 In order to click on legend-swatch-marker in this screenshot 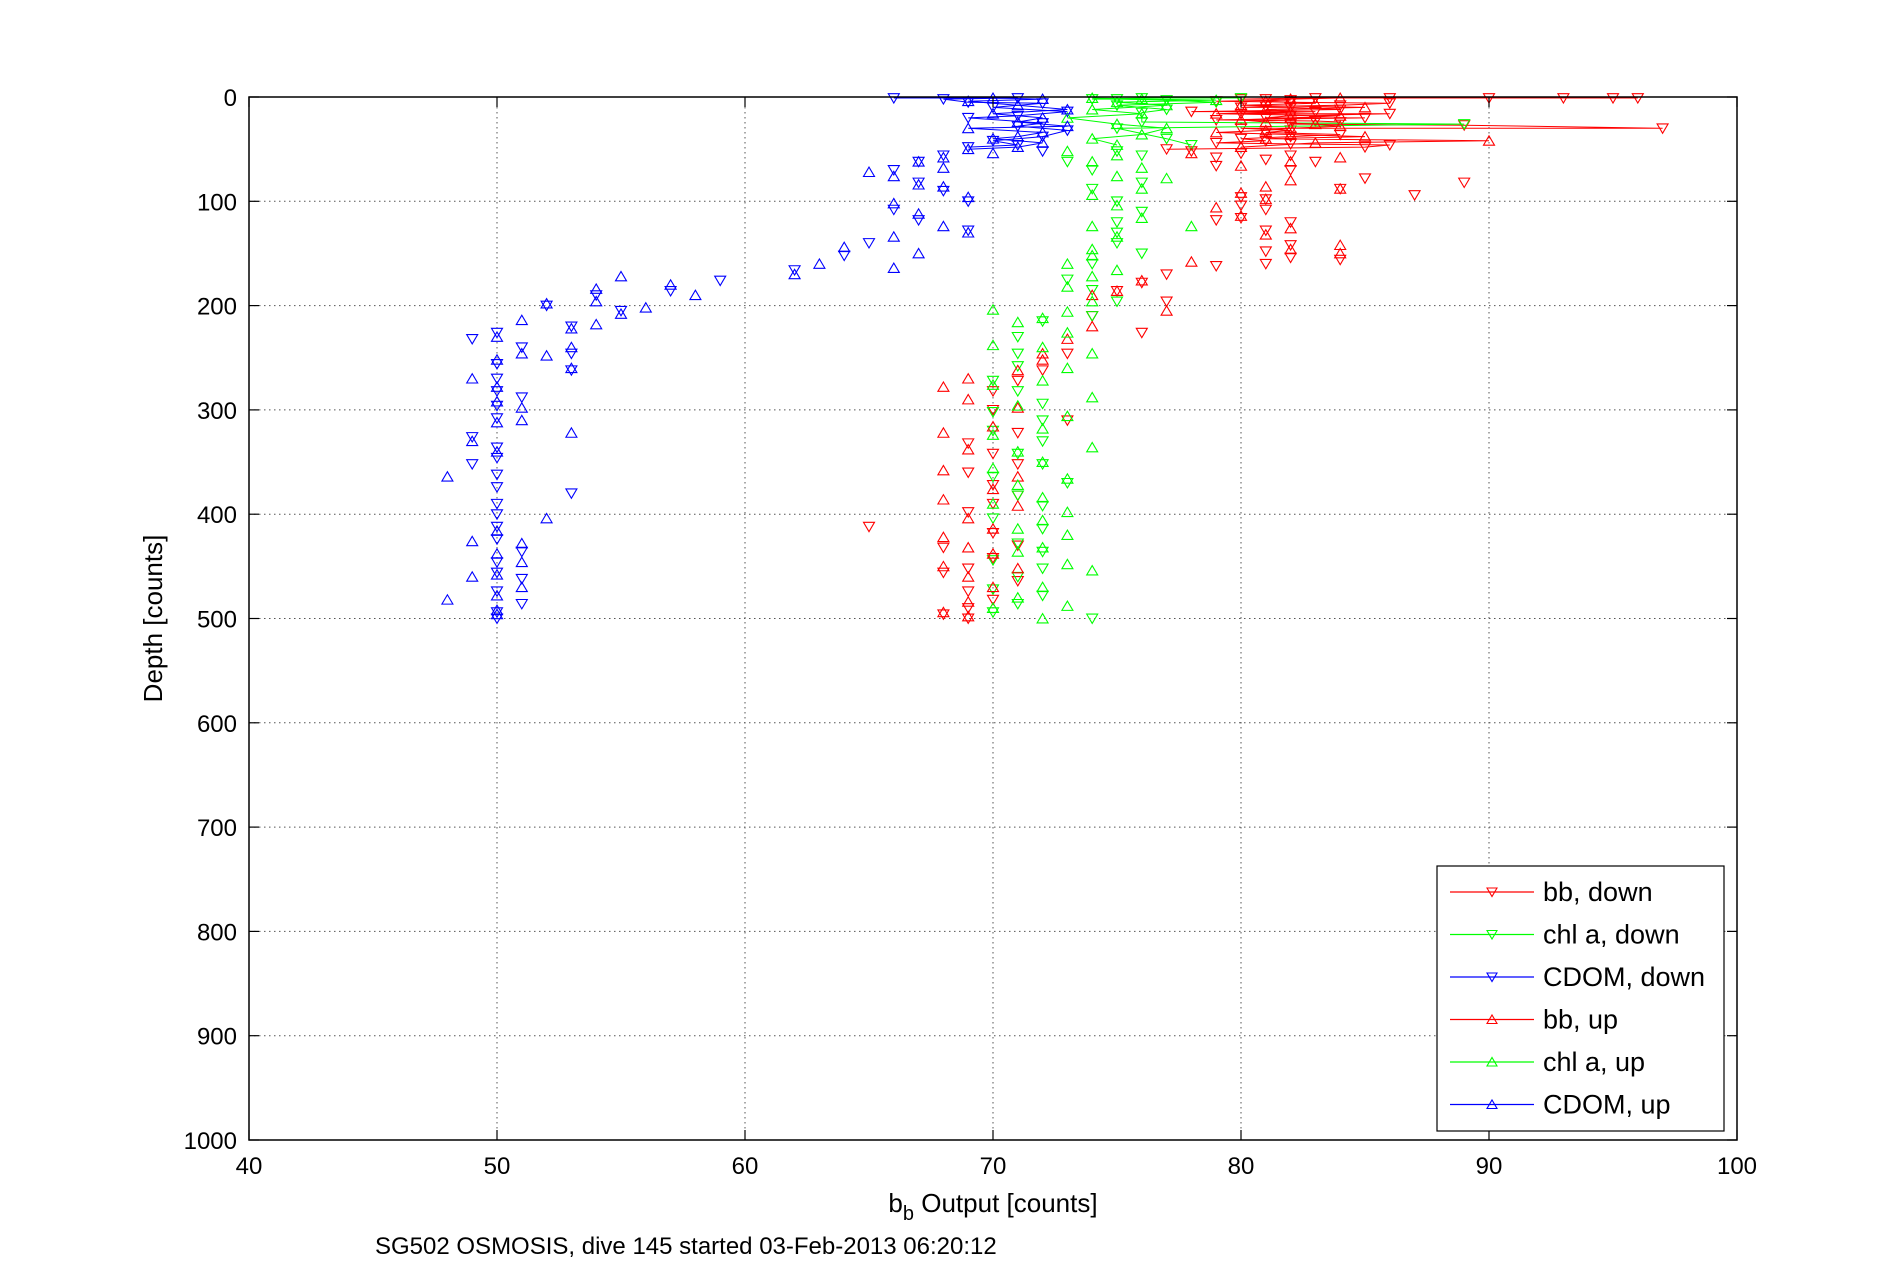, I will do `click(1492, 977)`.